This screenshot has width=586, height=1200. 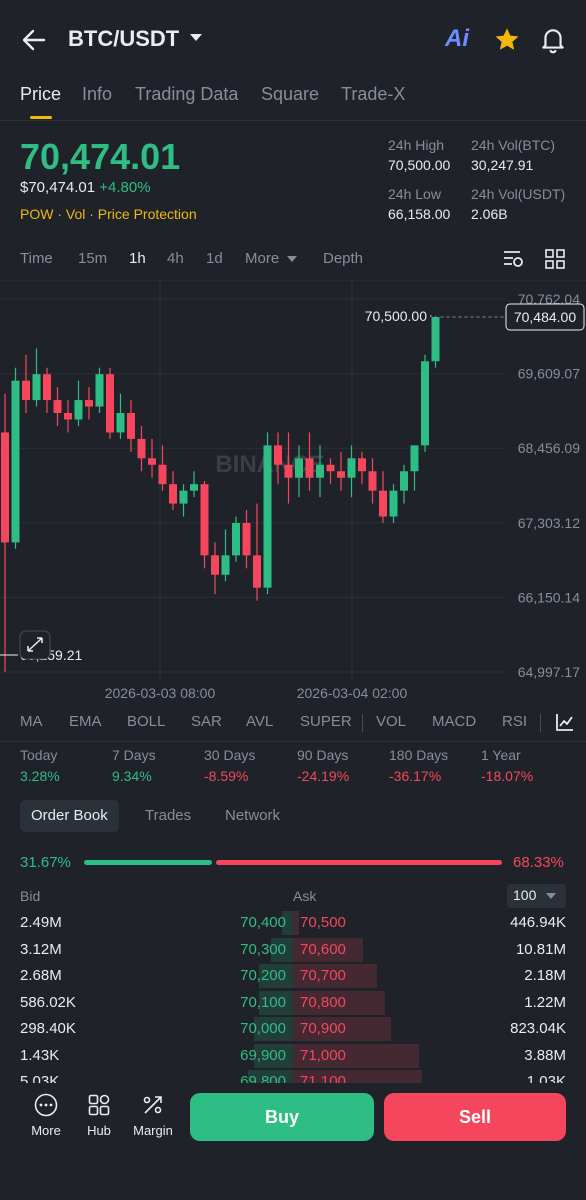 I want to click on hub-icon, so click(x=99, y=1105).